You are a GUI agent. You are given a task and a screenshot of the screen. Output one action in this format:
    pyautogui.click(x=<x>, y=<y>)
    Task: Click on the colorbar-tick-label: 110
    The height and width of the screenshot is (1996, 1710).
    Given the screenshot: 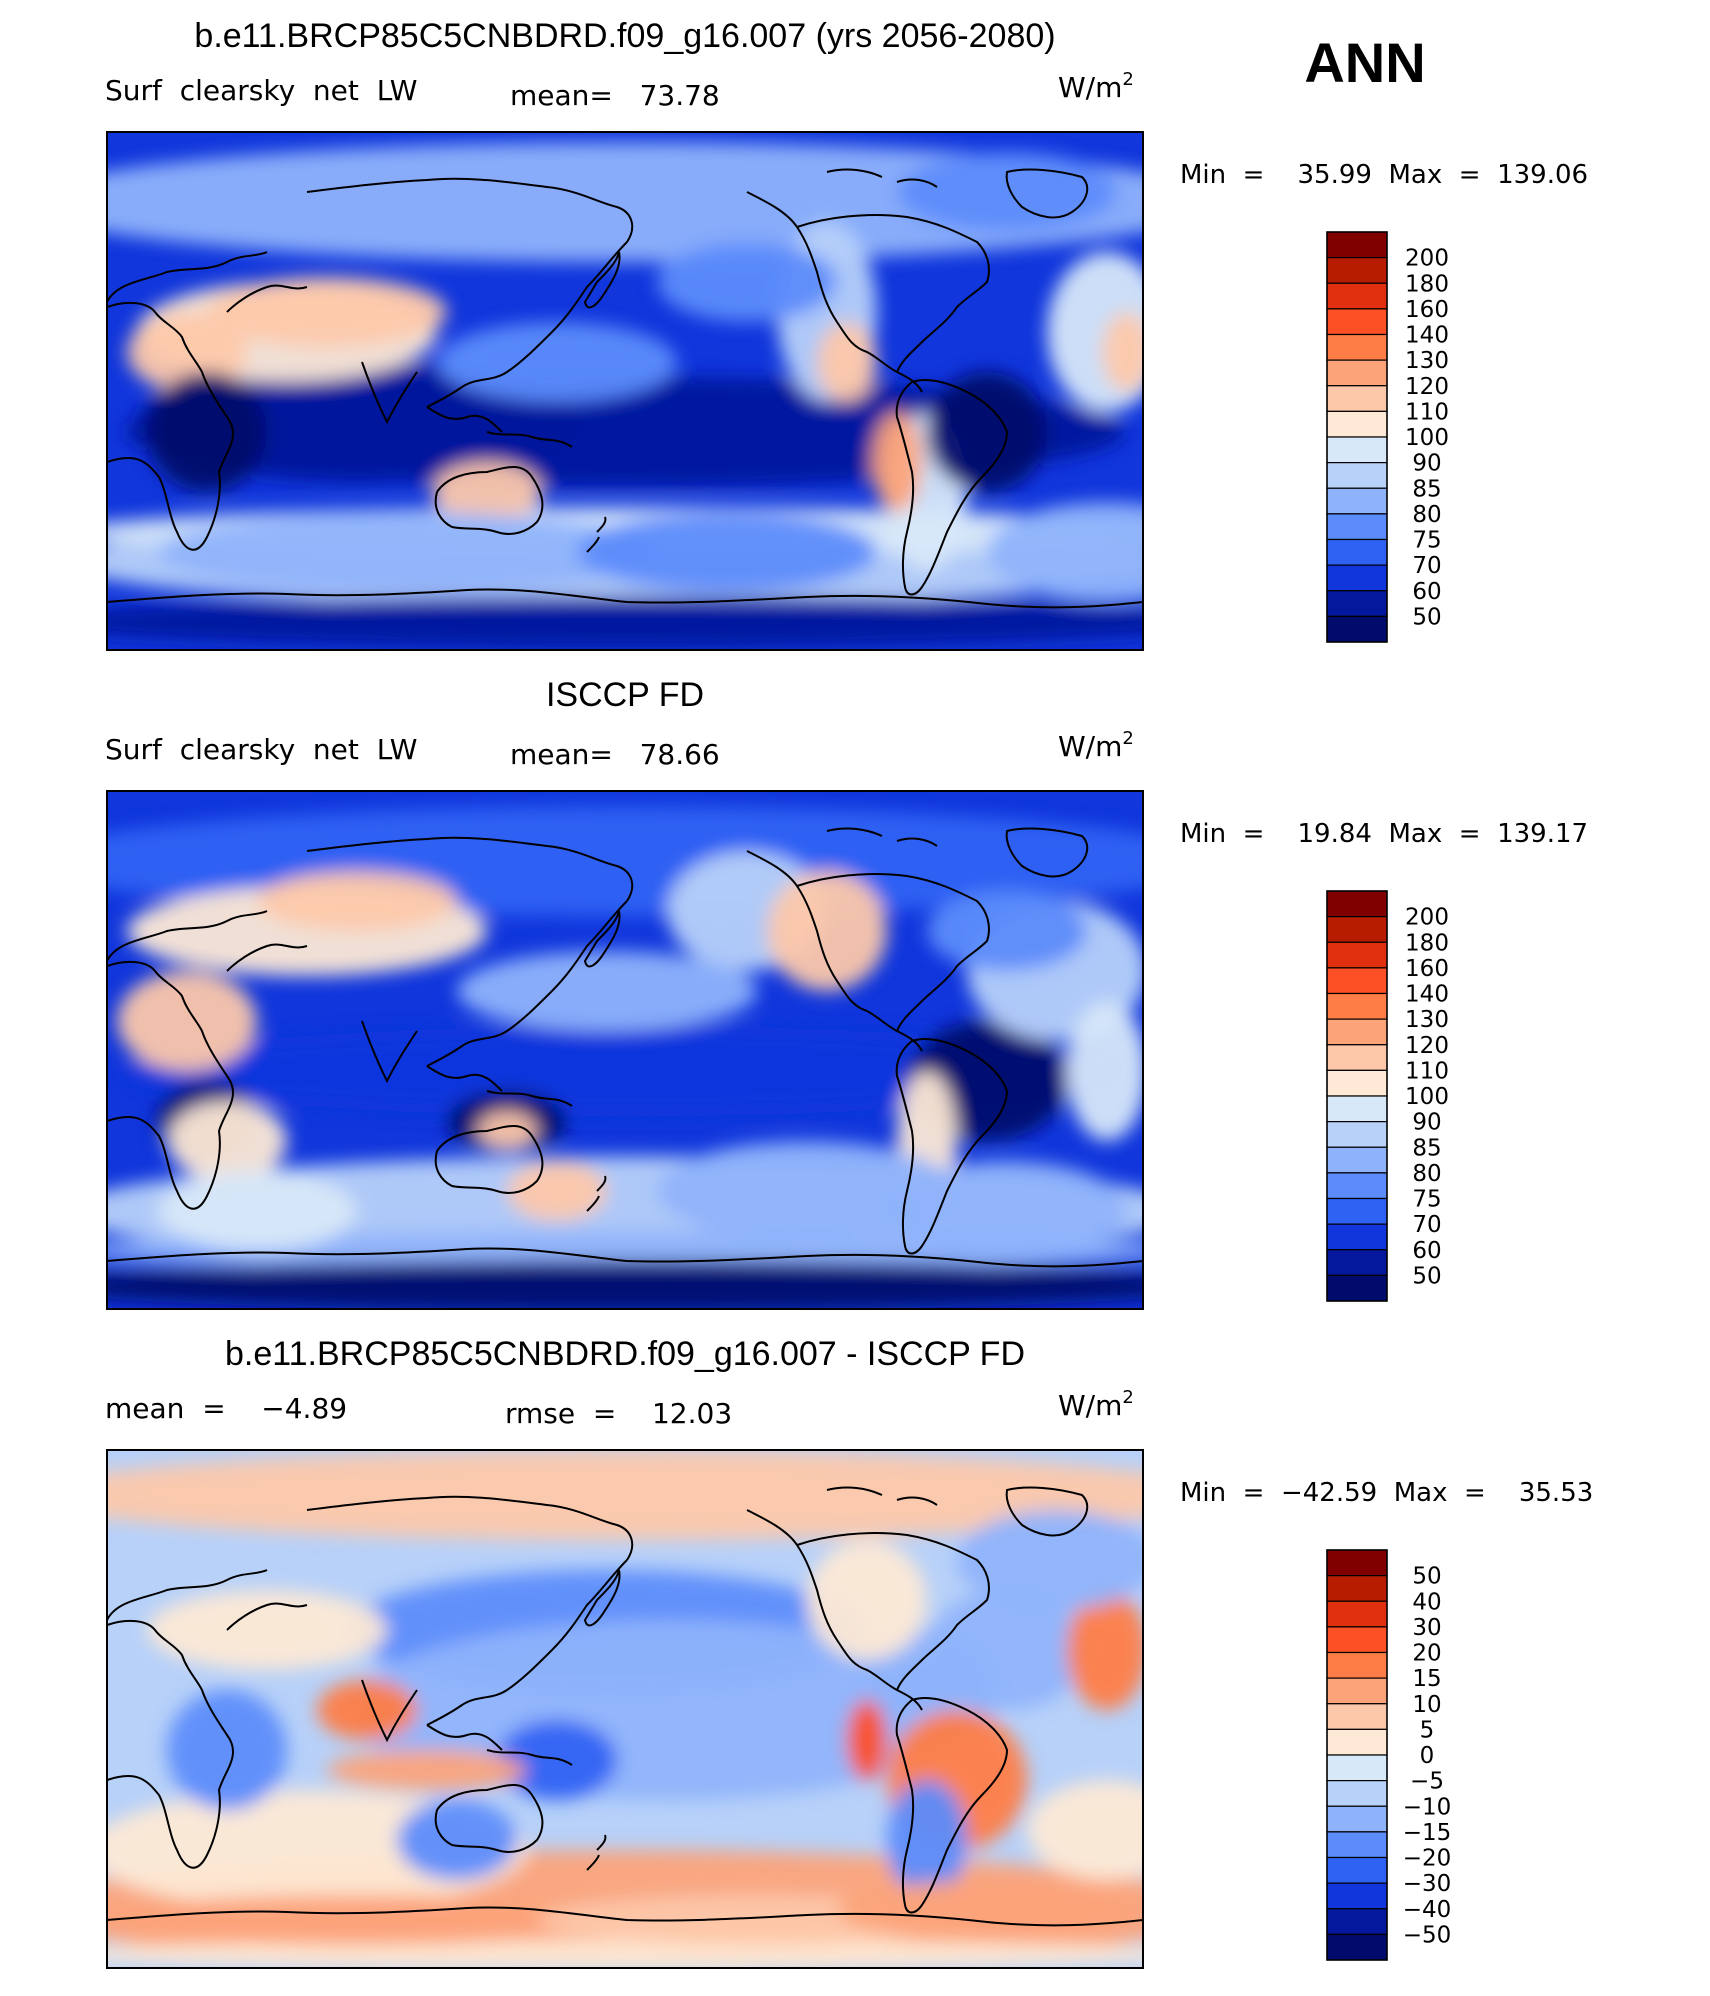 What is the action you would take?
    pyautogui.click(x=1427, y=1071)
    